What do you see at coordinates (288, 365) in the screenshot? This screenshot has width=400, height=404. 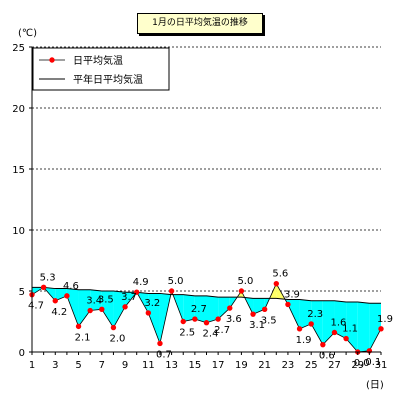 I see `x-tick-label: 23` at bounding box center [288, 365].